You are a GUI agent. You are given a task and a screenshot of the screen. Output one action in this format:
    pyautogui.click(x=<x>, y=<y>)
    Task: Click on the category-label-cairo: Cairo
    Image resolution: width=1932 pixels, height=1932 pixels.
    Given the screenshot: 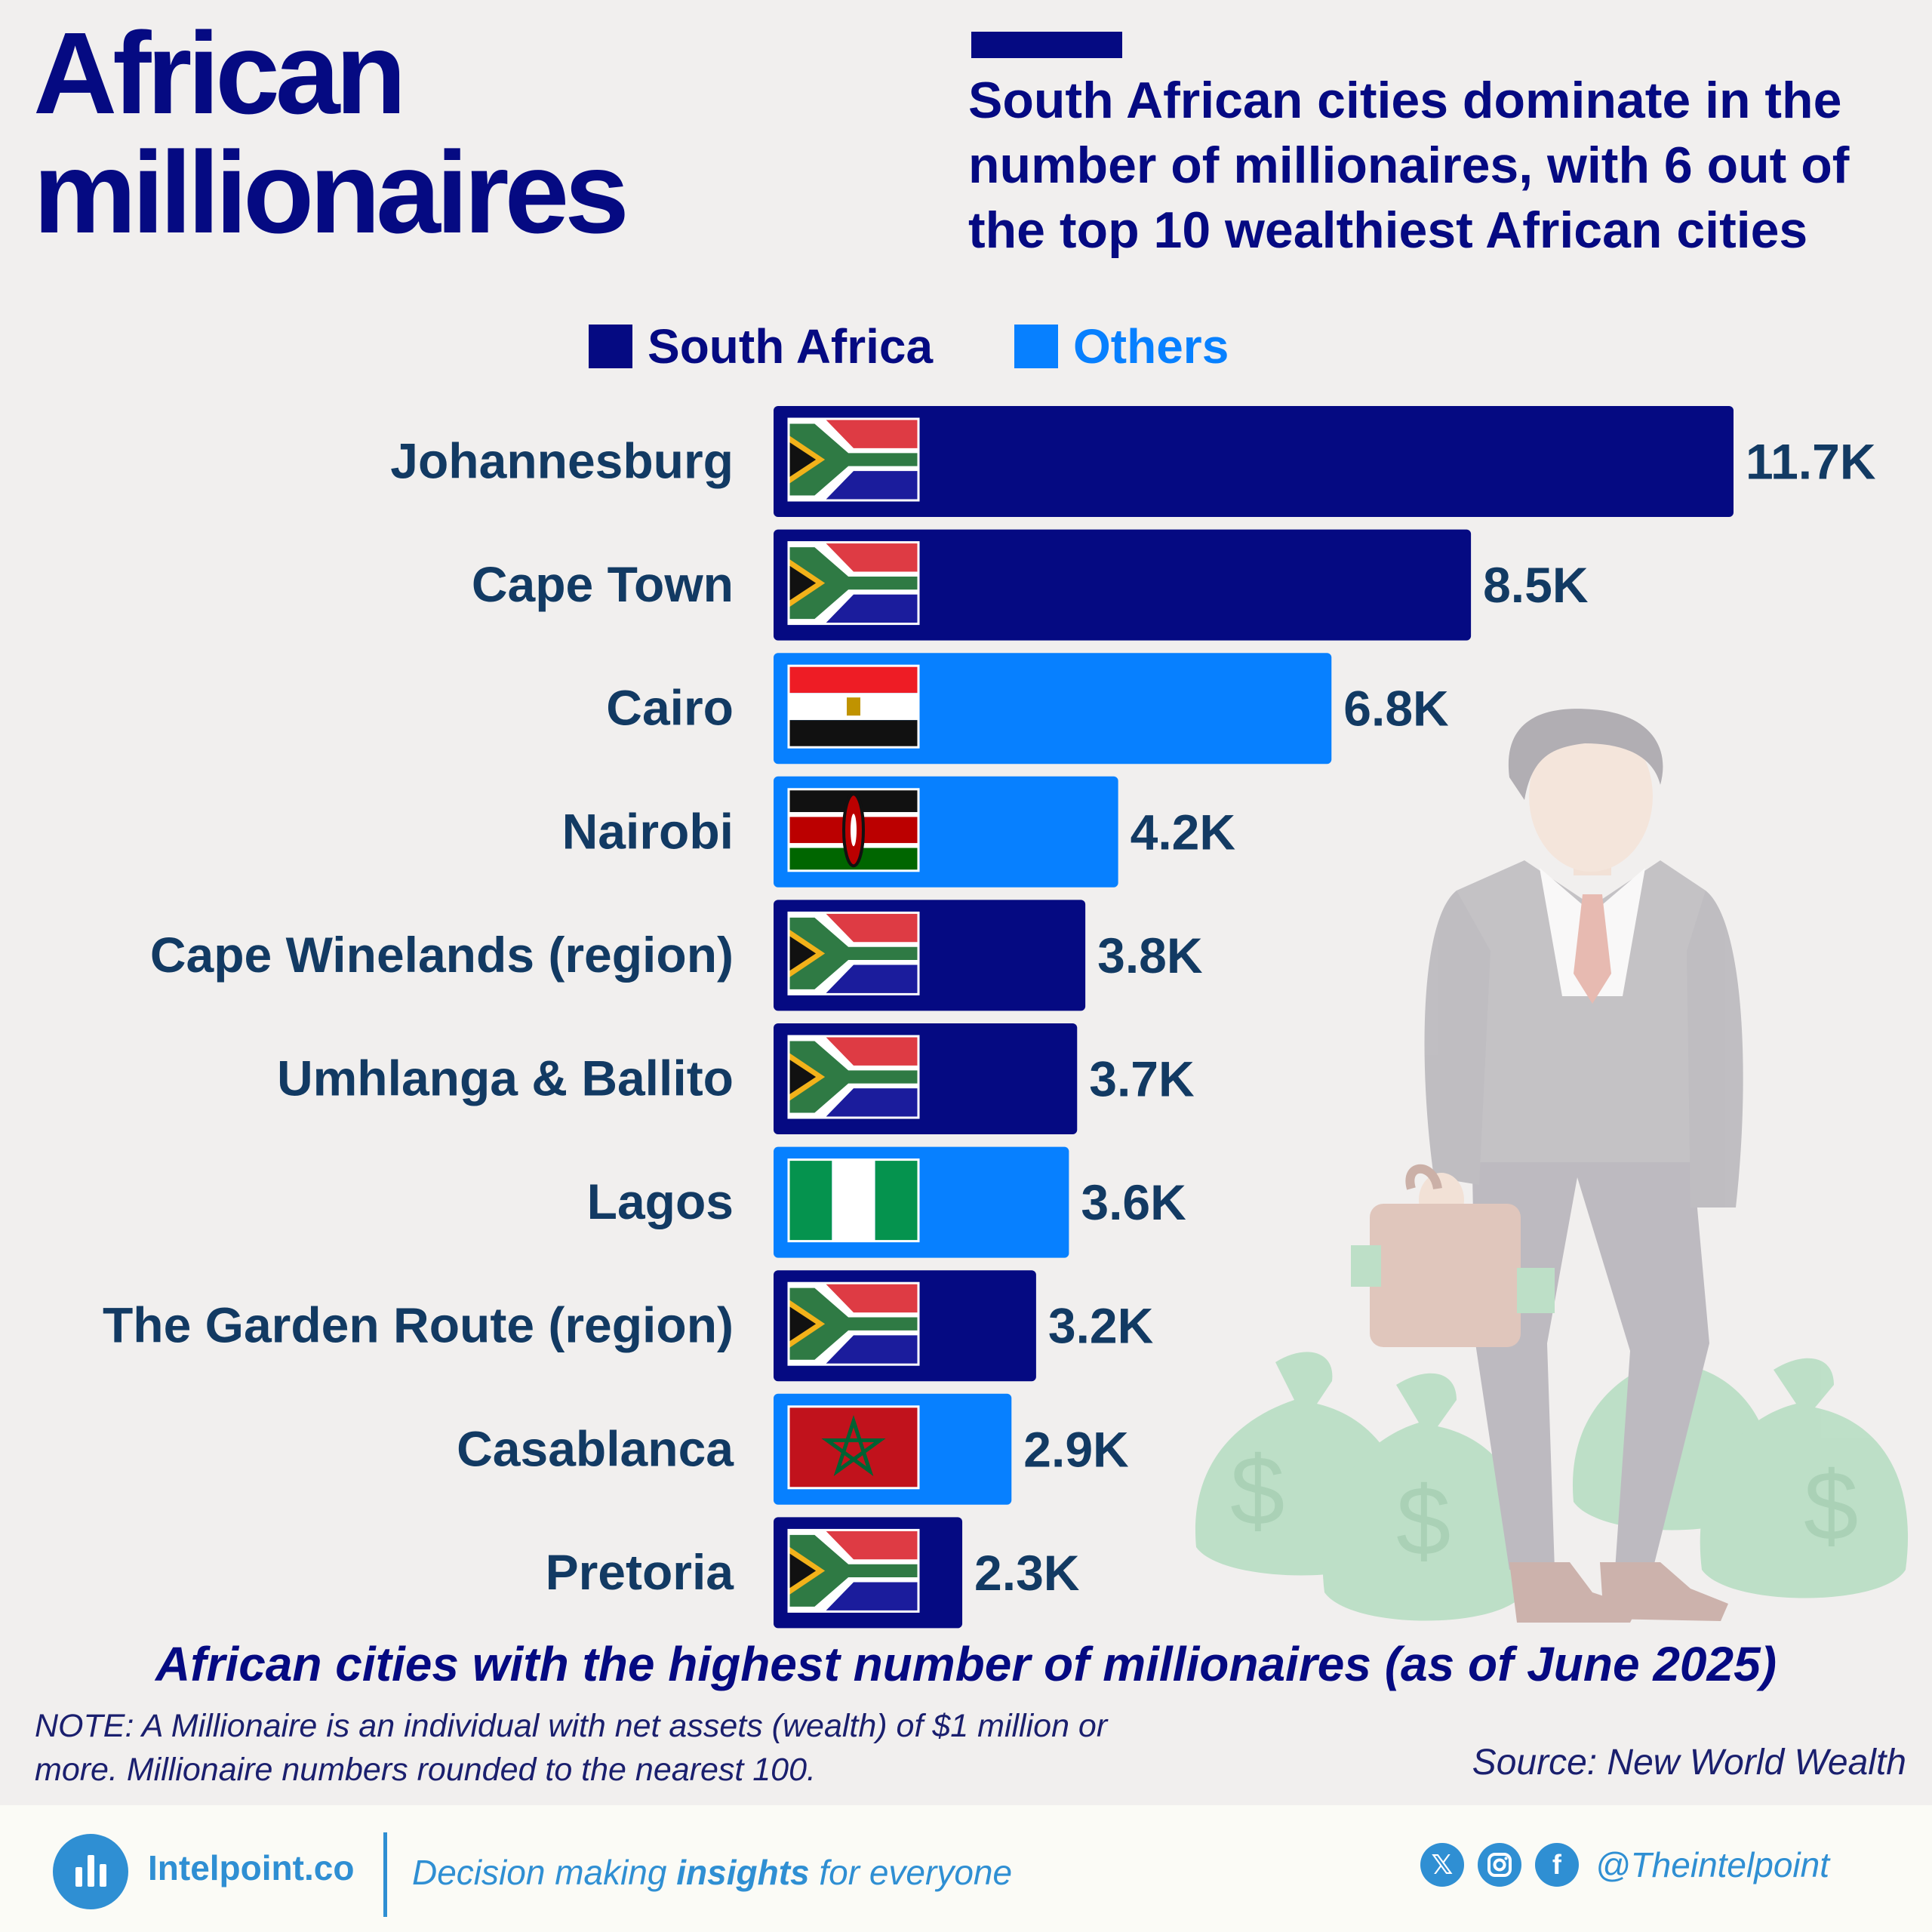 What is the action you would take?
    pyautogui.click(x=670, y=708)
    